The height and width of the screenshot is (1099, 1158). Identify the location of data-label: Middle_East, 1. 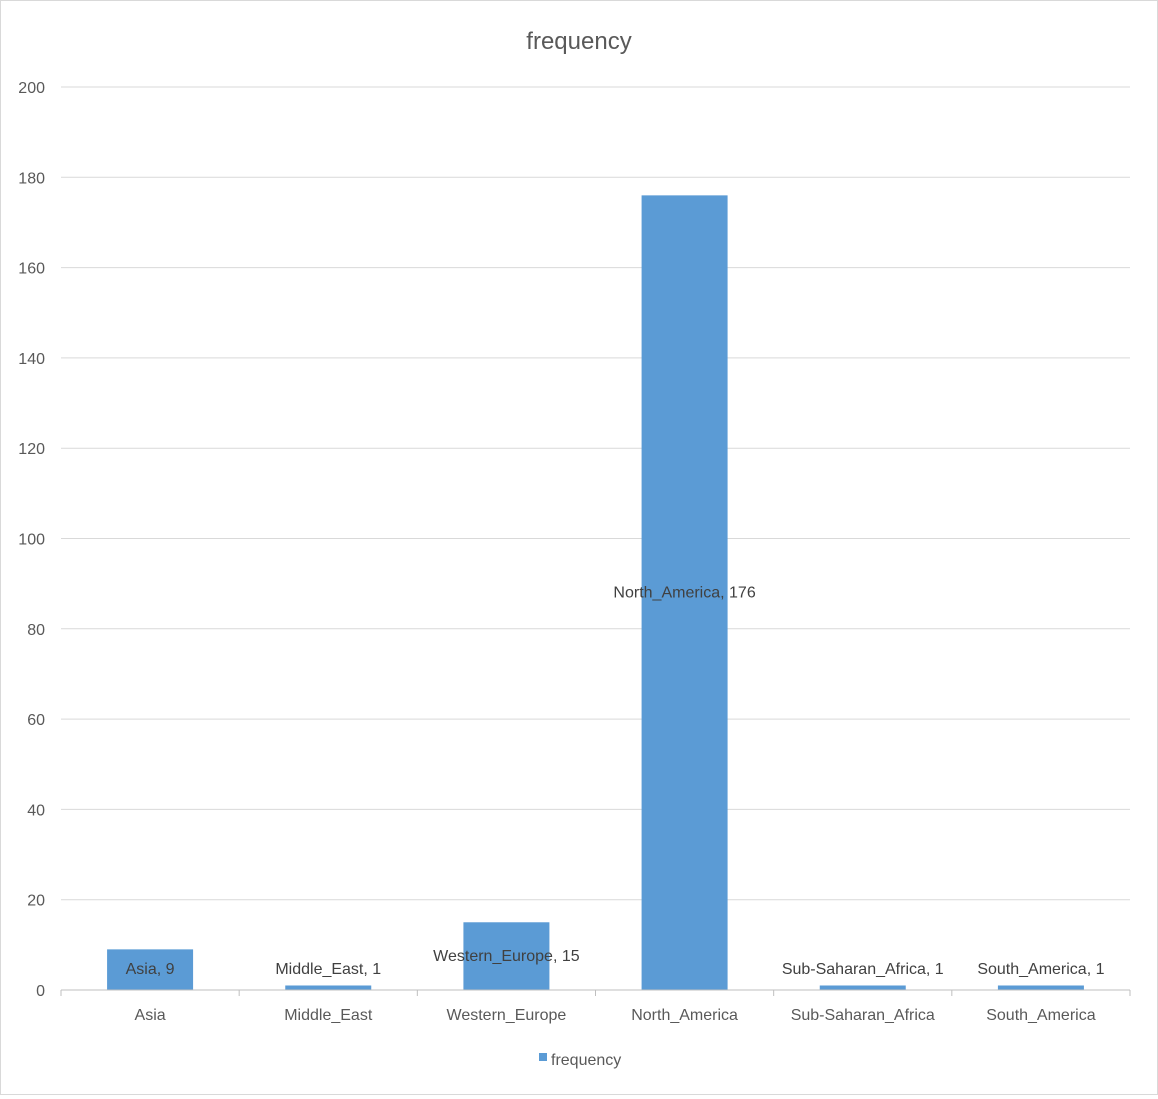
(328, 969).